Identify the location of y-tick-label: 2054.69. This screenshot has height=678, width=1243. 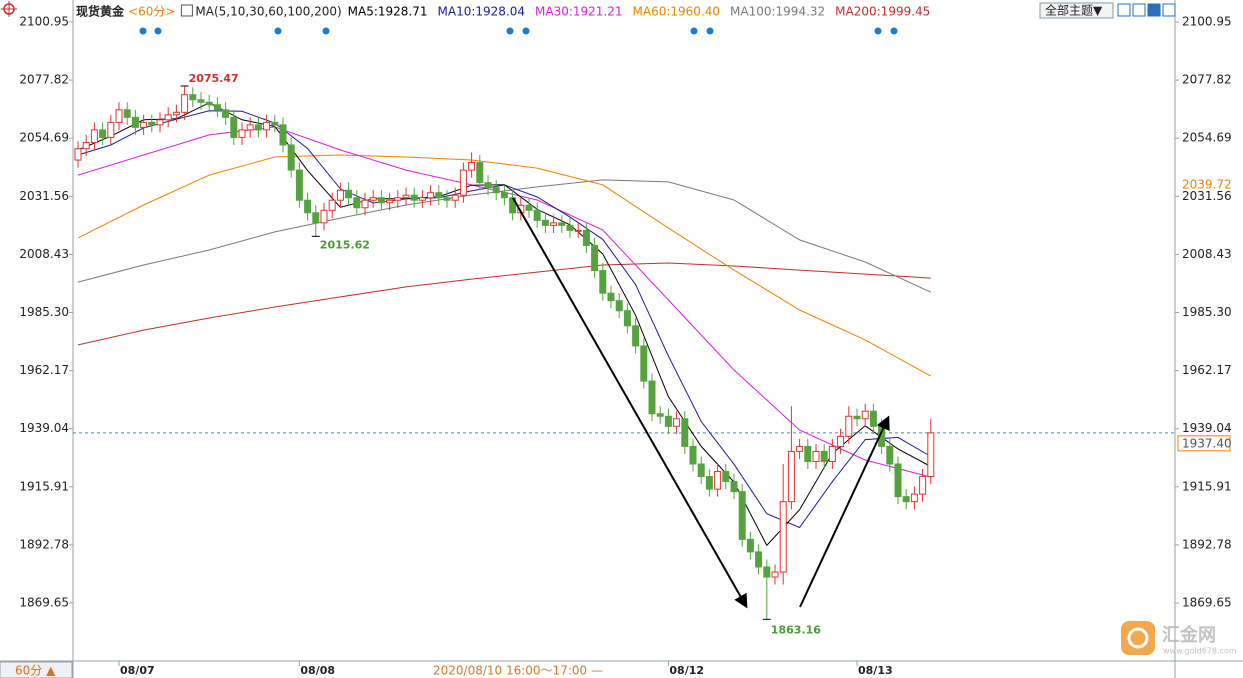
(44, 138).